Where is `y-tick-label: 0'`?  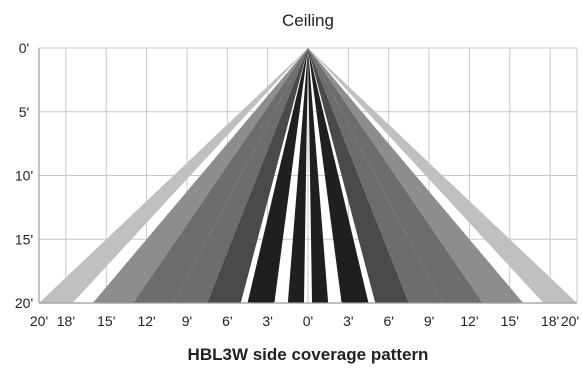
y-tick-label: 0' is located at coordinates (24, 48).